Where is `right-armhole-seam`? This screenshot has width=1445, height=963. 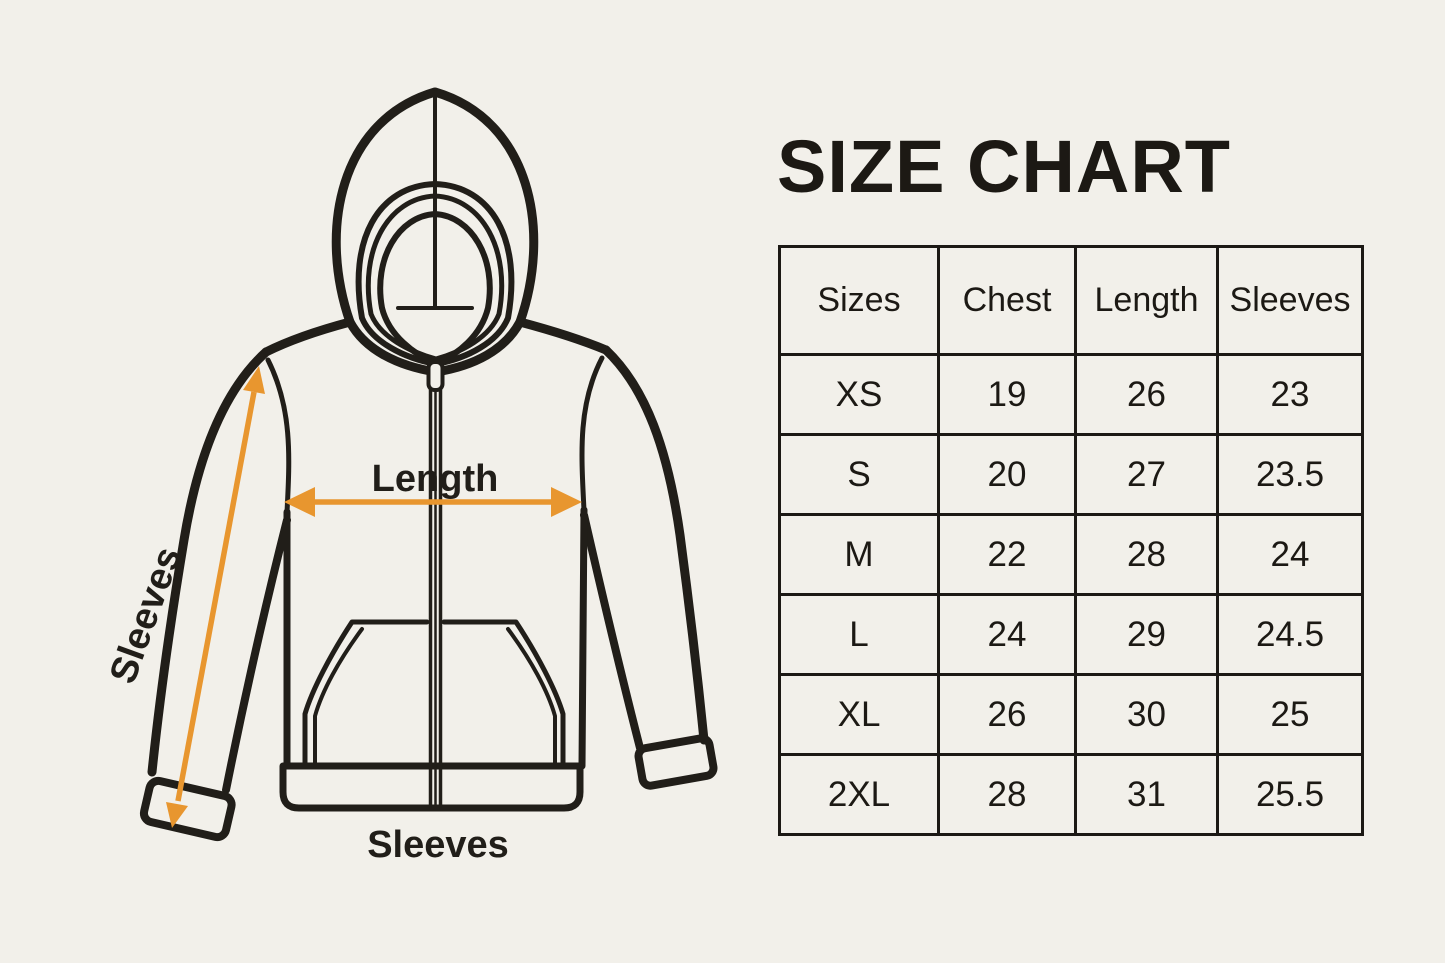 right-armhole-seam is located at coordinates (592, 434).